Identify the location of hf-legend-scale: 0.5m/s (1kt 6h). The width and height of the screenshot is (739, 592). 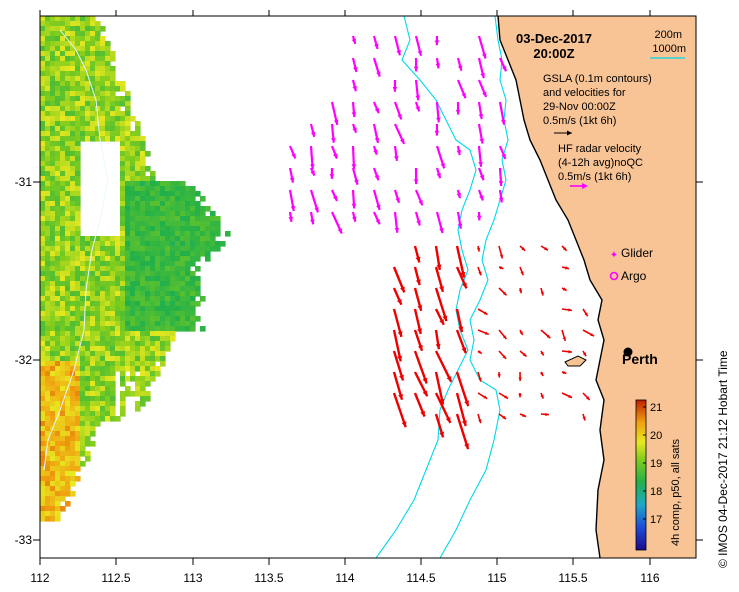
(594, 177).